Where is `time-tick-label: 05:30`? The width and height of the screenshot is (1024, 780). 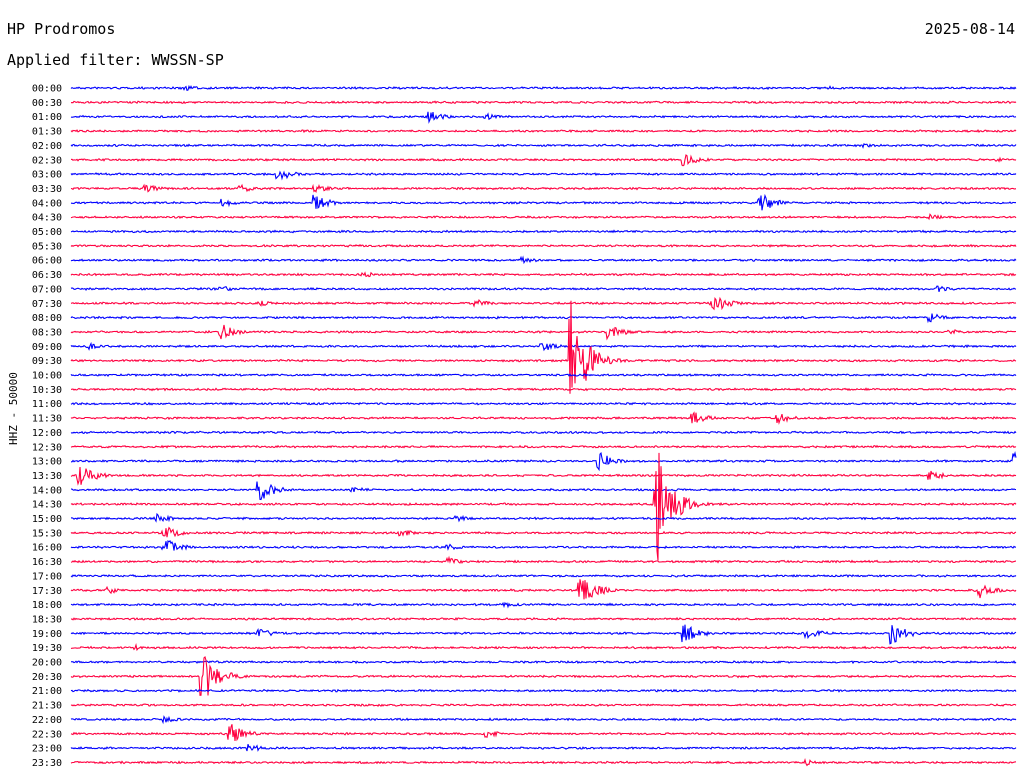 time-tick-label: 05:30 is located at coordinates (47, 246).